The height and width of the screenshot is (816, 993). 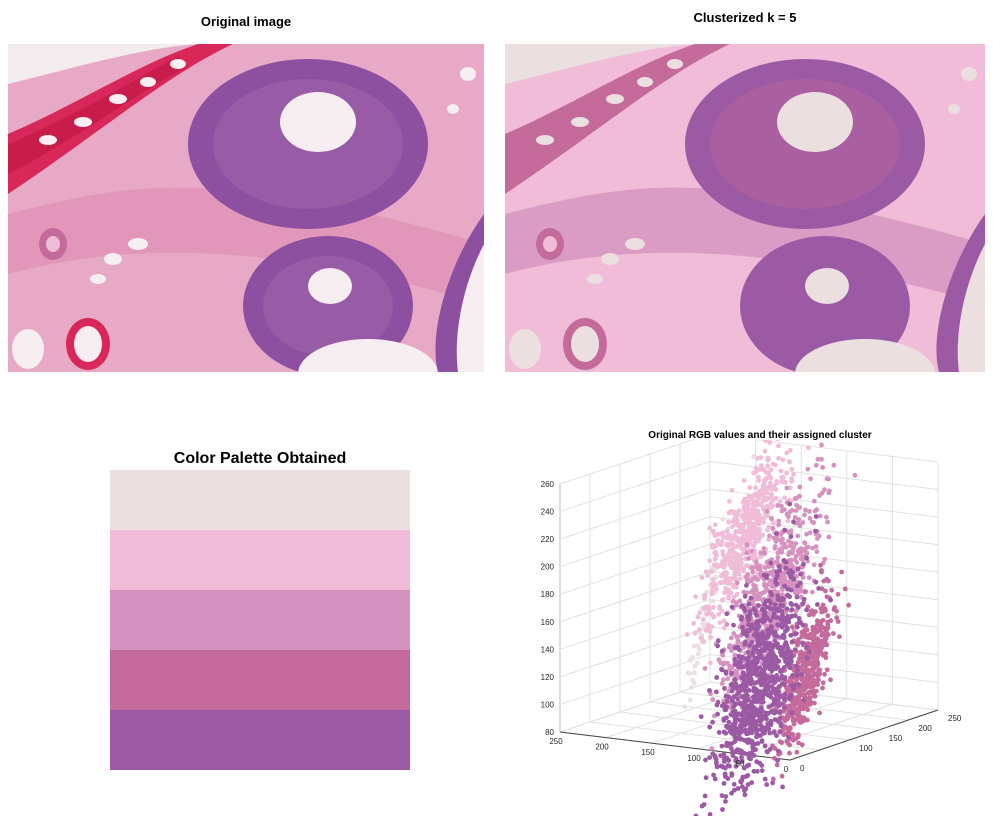 What do you see at coordinates (548, 484) in the screenshot?
I see `z-tick-label: 260` at bounding box center [548, 484].